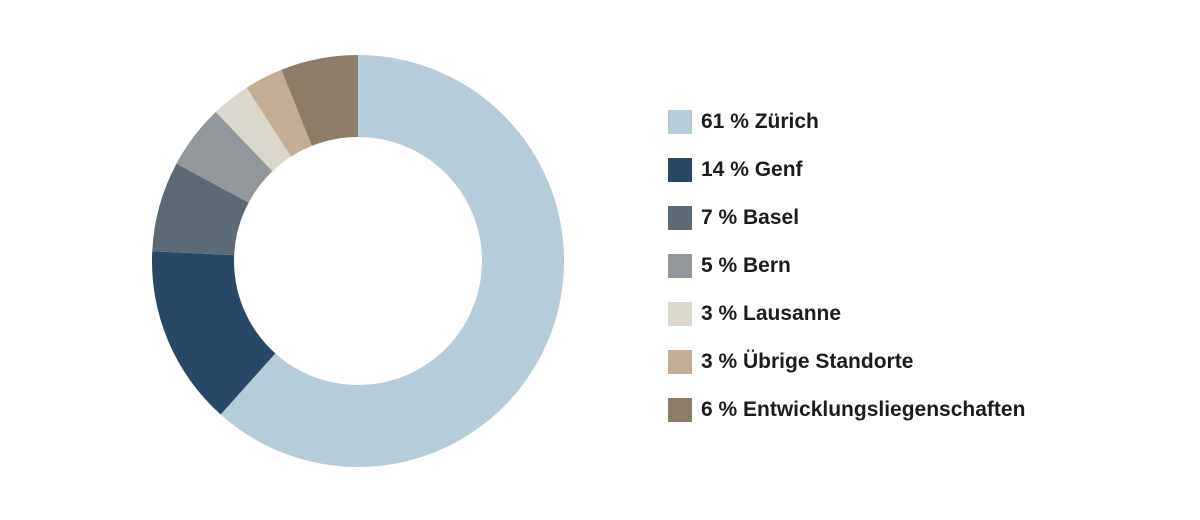  What do you see at coordinates (807, 361) in the screenshot?
I see `legend-label: 3 % Übrige Standorte` at bounding box center [807, 361].